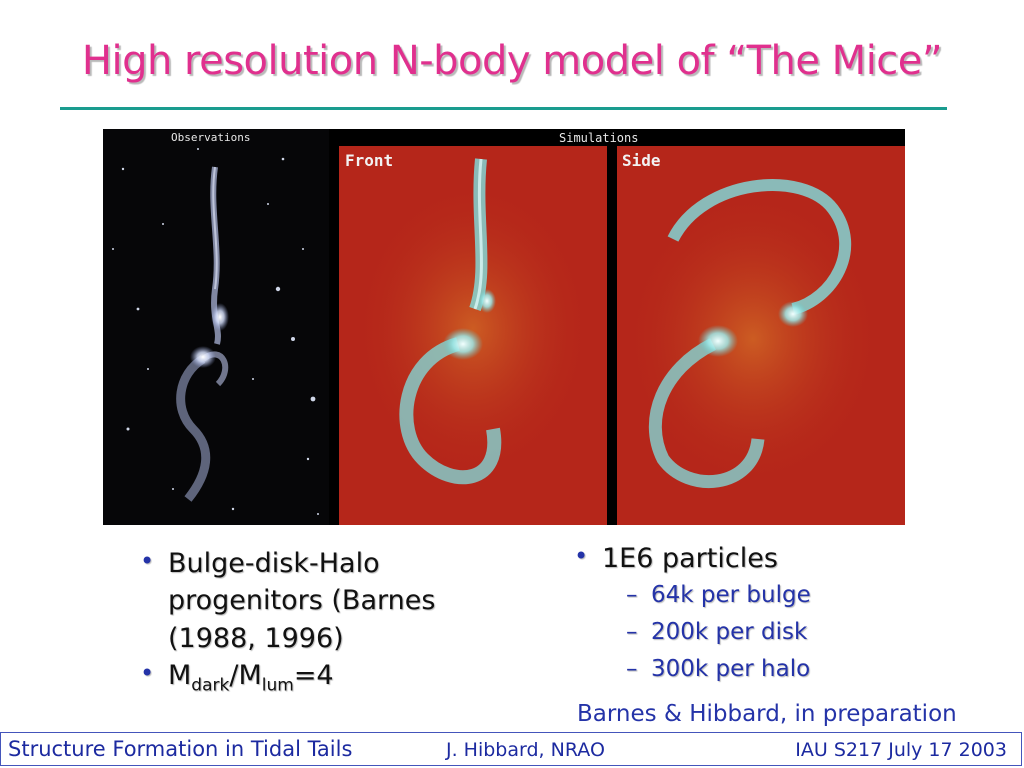 The image size is (1024, 768). I want to click on sub-bullet-bulge: –64k per bulge, so click(718, 595).